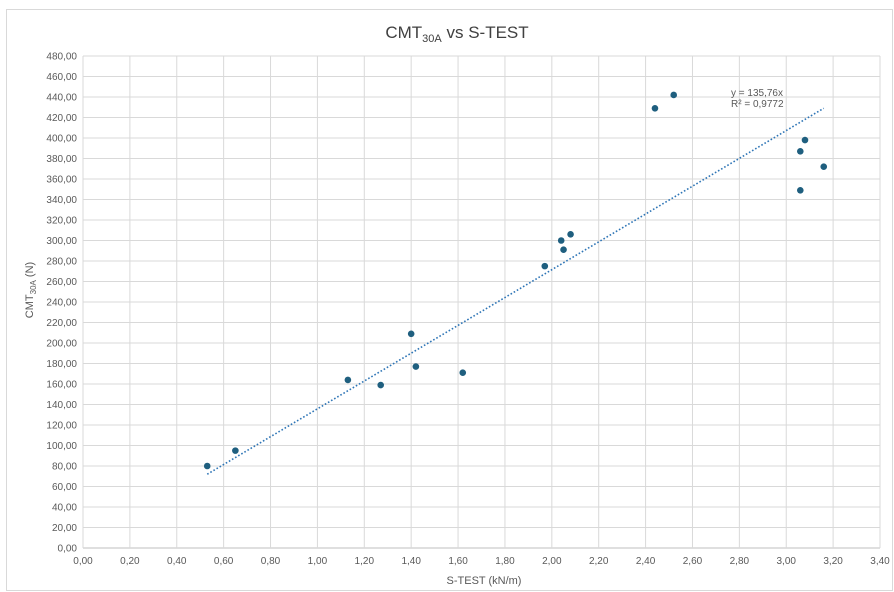  What do you see at coordinates (31, 290) in the screenshot?
I see `y-axis-label: CMT30A (N)` at bounding box center [31, 290].